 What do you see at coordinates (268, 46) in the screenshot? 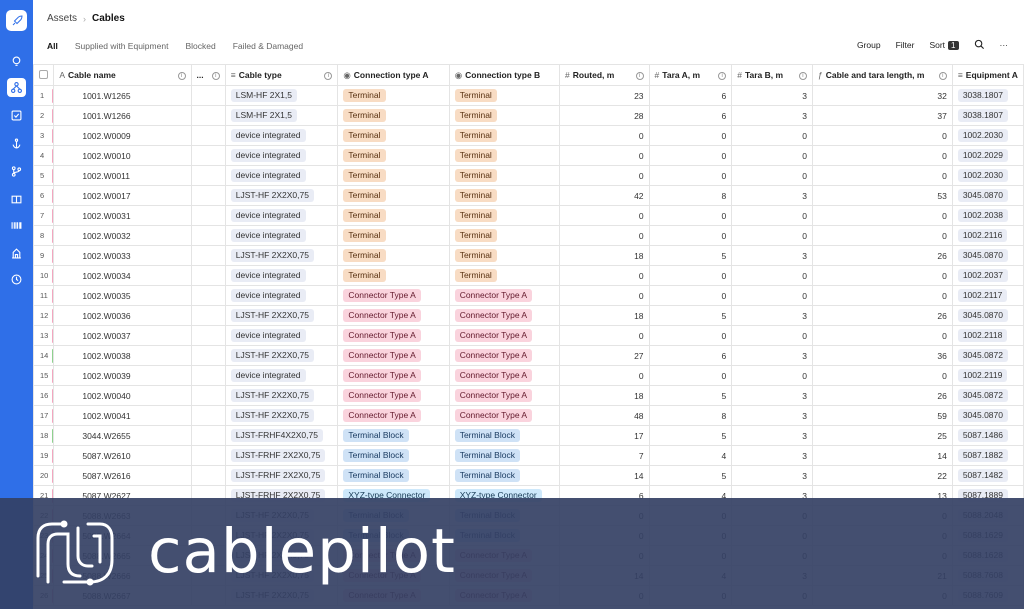
I see `tab-failed-damaged: Failed & Damaged` at bounding box center [268, 46].